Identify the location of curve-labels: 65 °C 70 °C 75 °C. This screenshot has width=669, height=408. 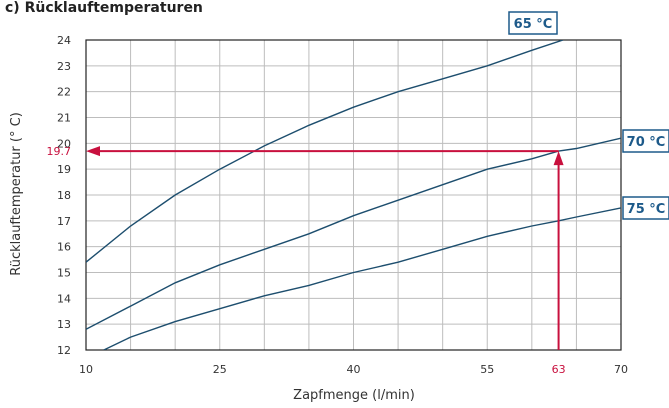
(588, 115).